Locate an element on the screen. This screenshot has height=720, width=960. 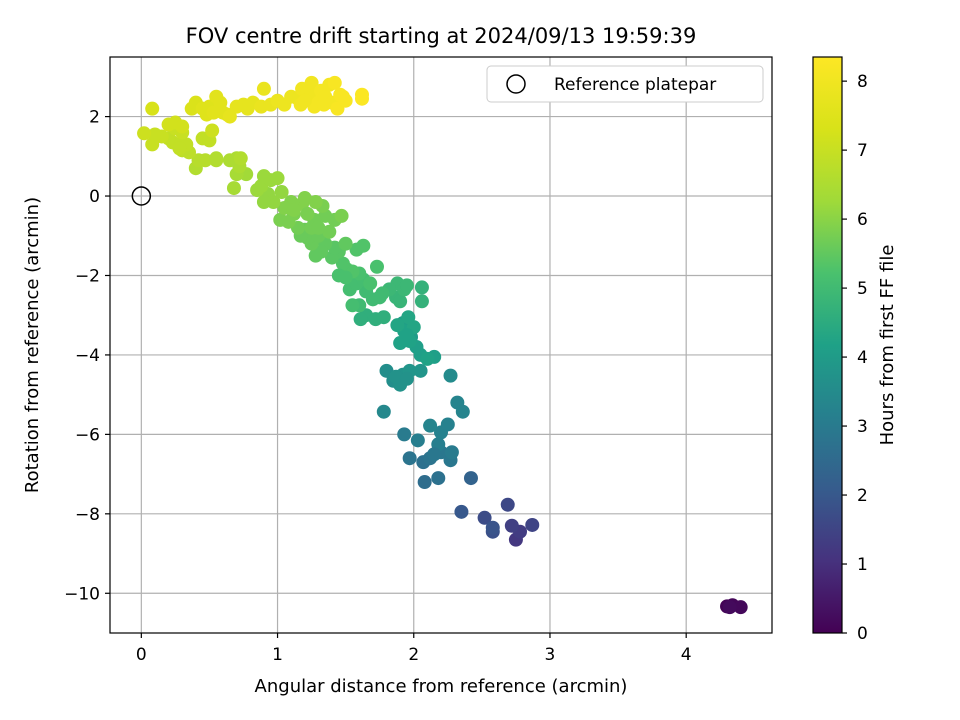
colorbar-tick-label: 1 is located at coordinates (862, 565).